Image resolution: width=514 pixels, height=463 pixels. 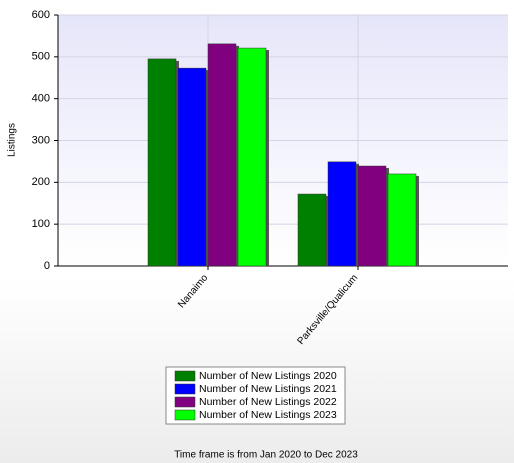 What do you see at coordinates (41, 224) in the screenshot?
I see `y-tick-label: 100` at bounding box center [41, 224].